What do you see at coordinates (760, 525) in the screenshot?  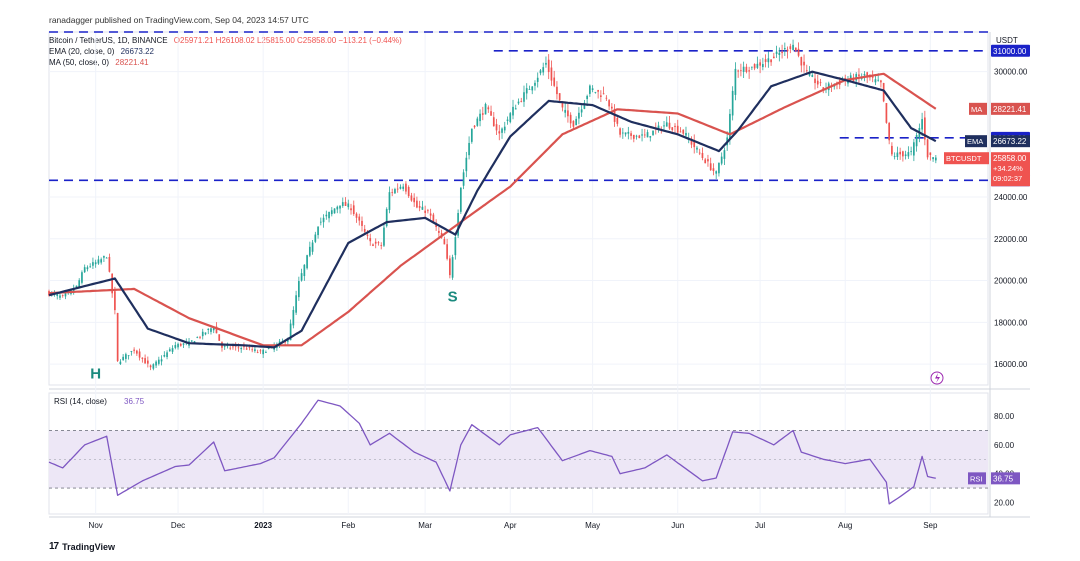 I see `time-tick-label: Jul` at bounding box center [760, 525].